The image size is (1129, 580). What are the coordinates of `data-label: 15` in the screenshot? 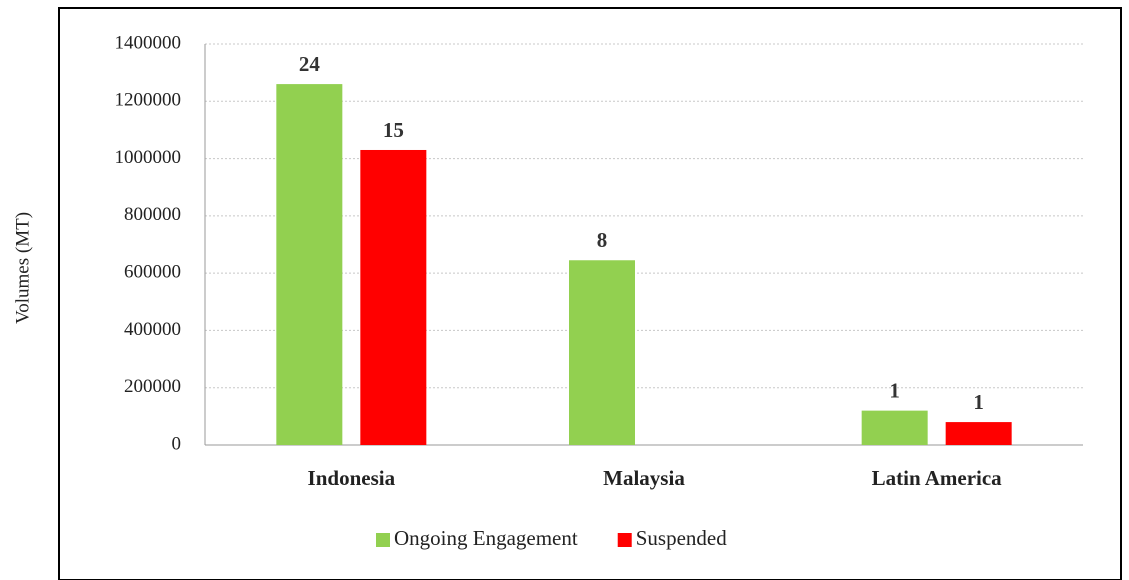 It's located at (393, 130).